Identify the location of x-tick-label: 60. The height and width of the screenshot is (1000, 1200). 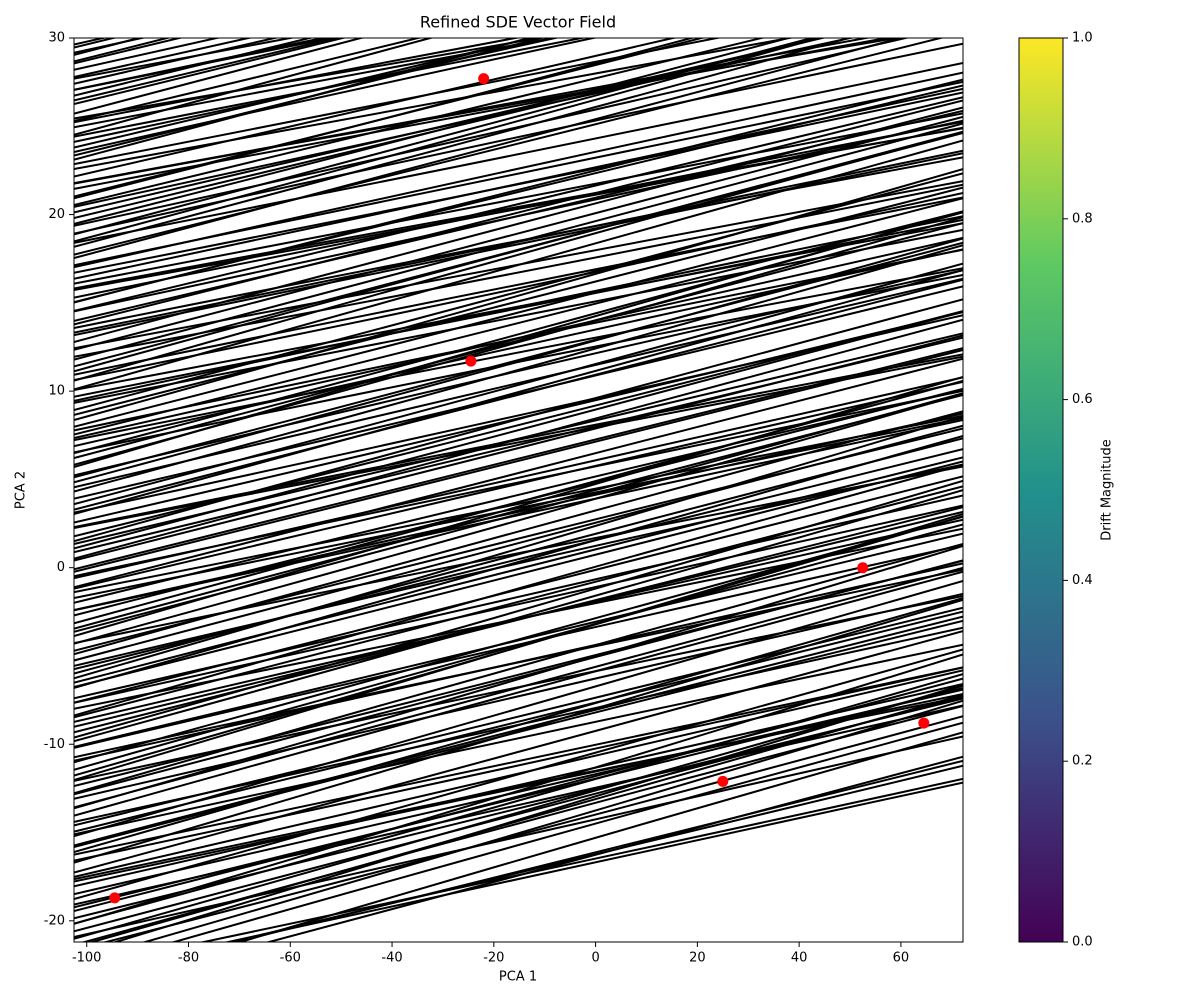
(901, 958).